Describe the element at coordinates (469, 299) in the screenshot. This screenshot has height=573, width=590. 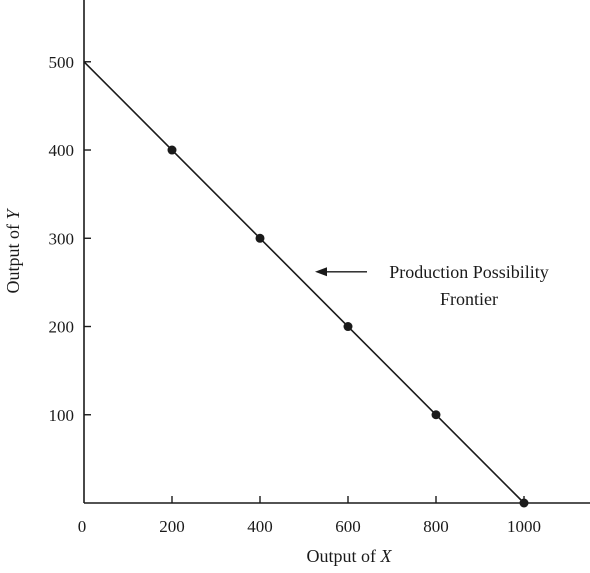
I see `annotation-line-2: Frontier` at that location.